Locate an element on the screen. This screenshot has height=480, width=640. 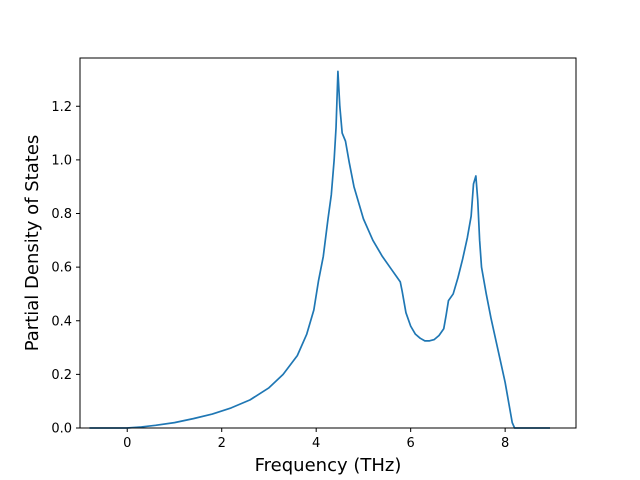
y-ticks: 0.0 0.2 0.4 0.6 0.8 1.0 1.2 is located at coordinates (65, 268).